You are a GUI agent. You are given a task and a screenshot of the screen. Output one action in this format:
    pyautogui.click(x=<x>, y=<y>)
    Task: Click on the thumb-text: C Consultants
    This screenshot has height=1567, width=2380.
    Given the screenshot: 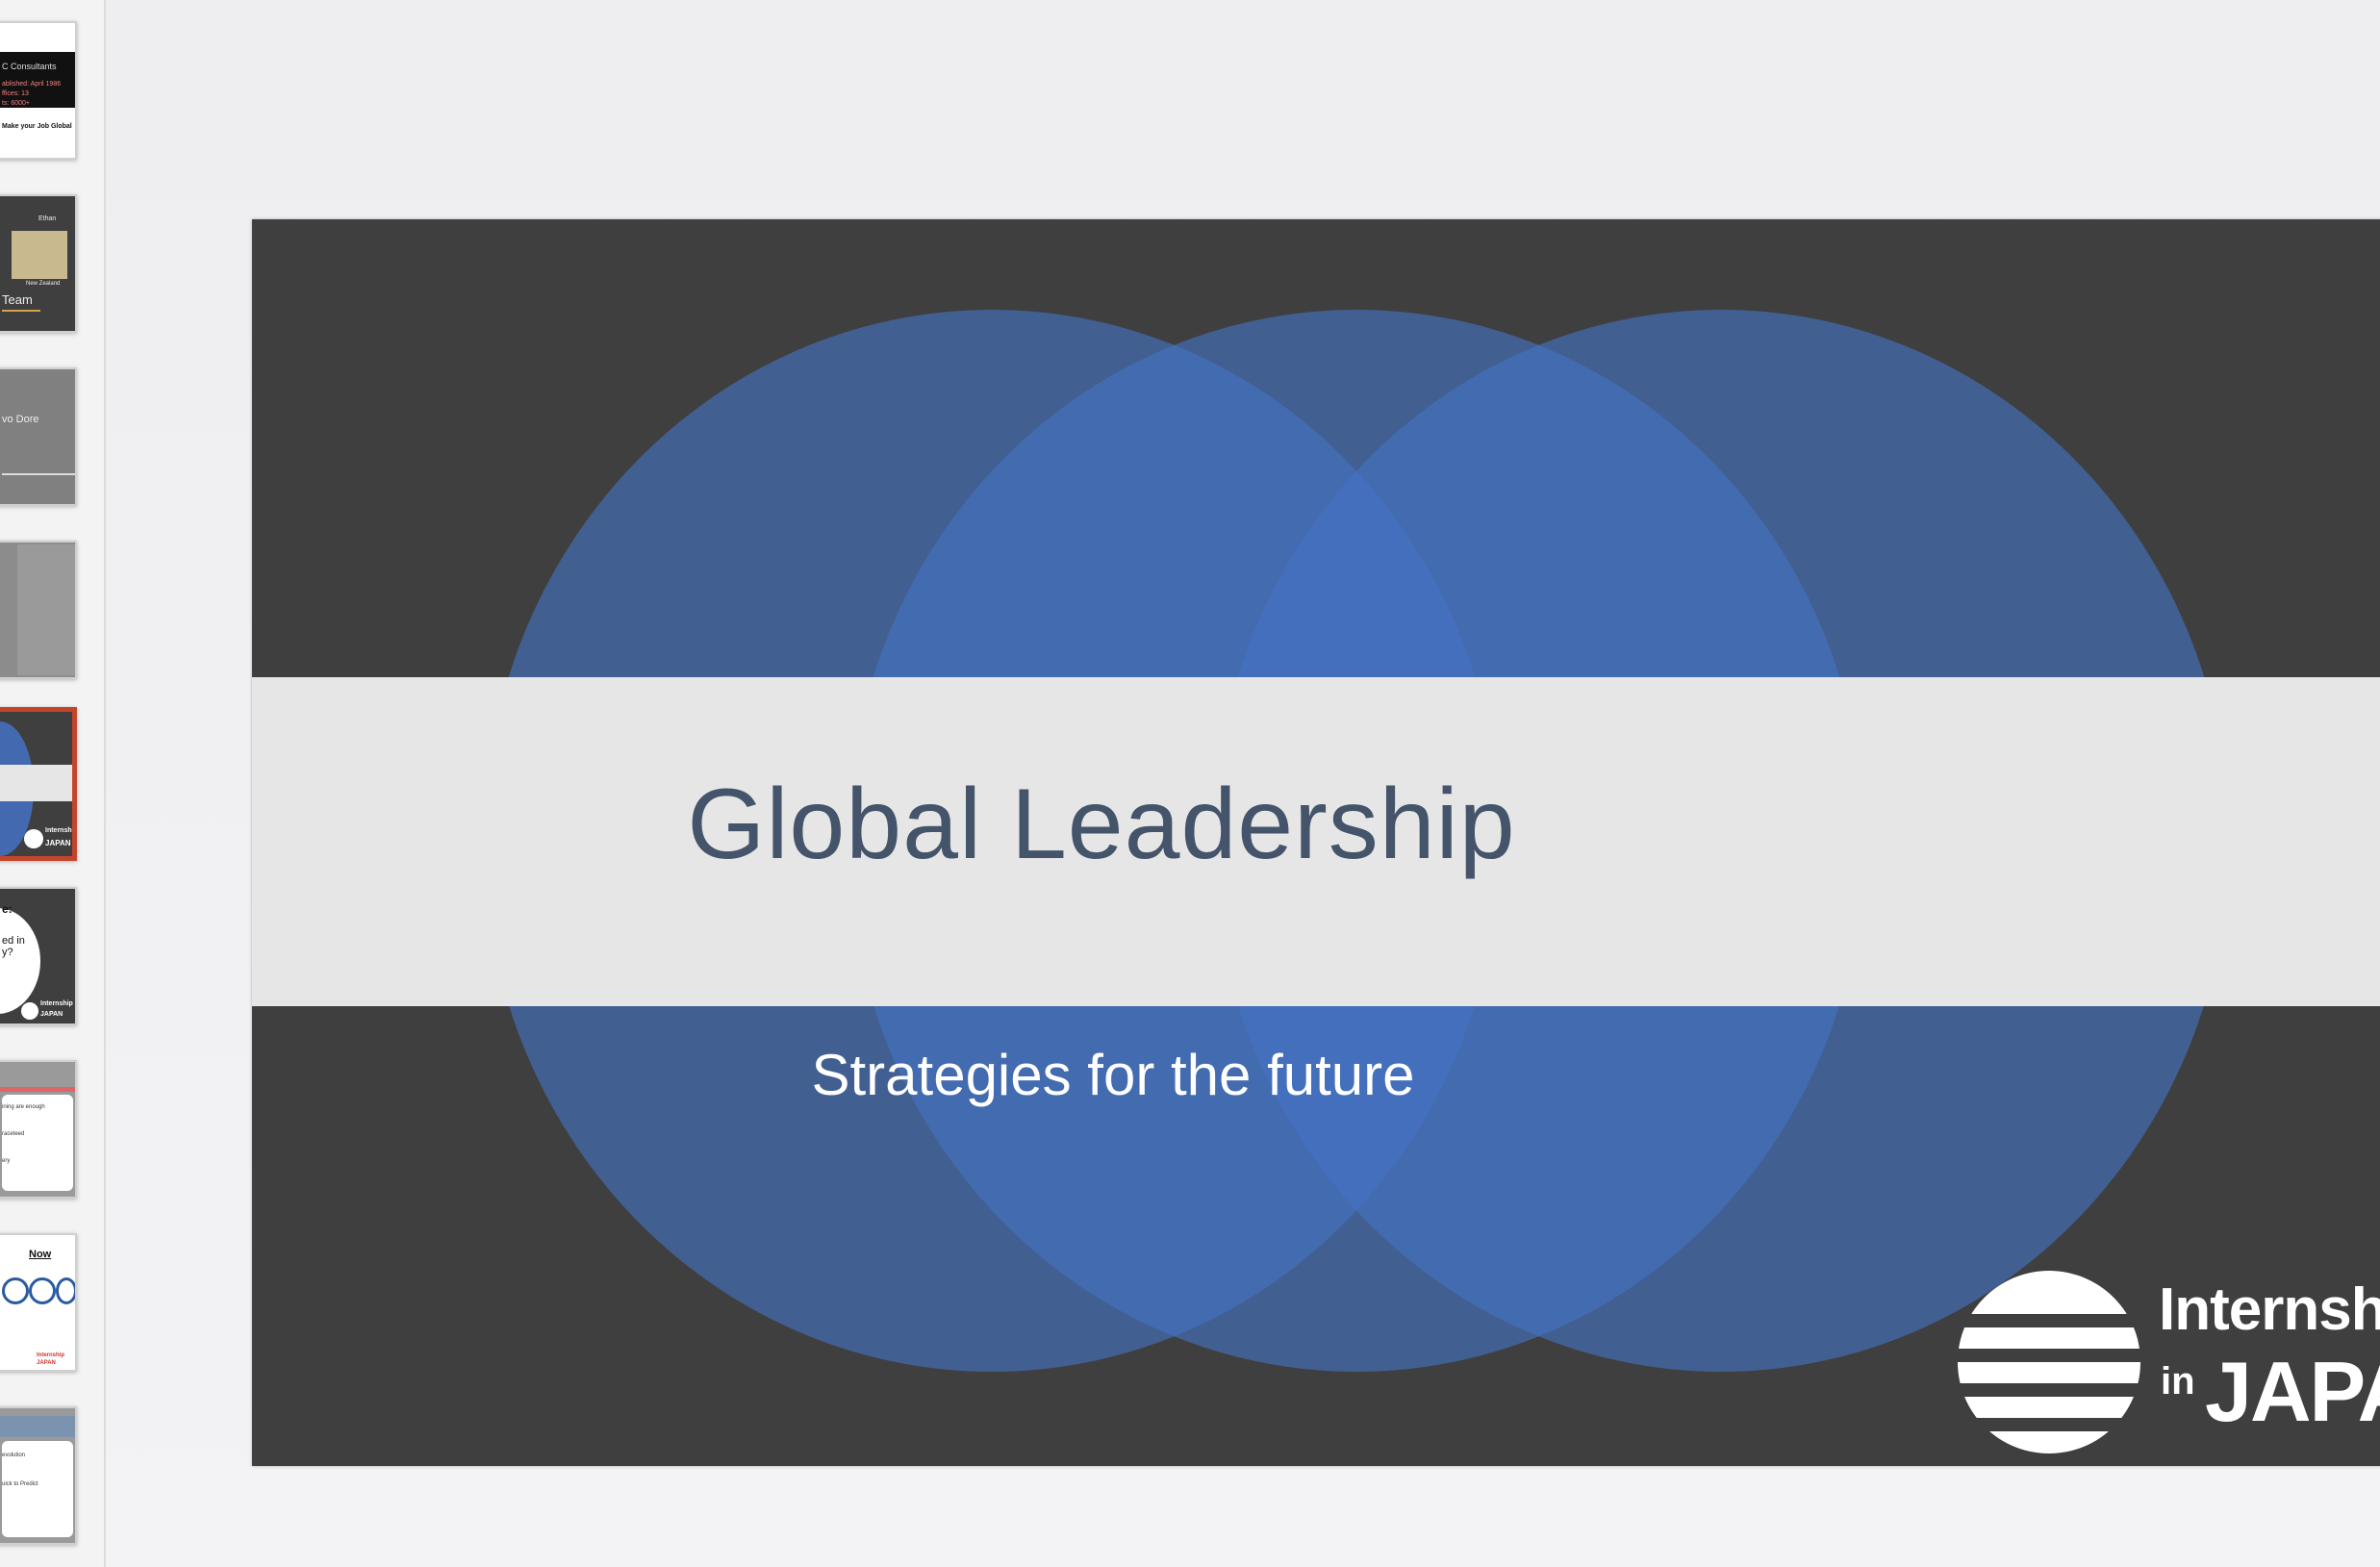 What is the action you would take?
    pyautogui.click(x=30, y=66)
    